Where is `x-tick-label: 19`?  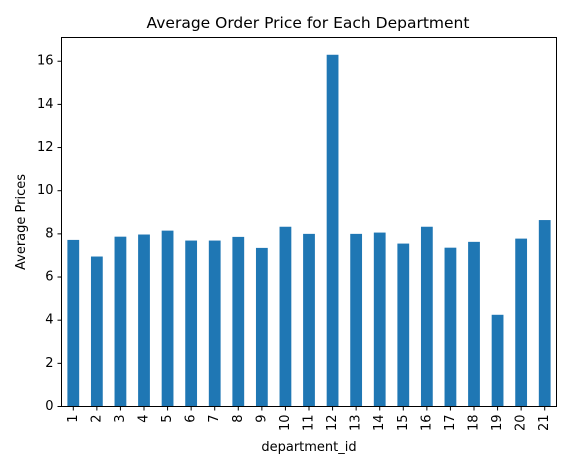
x-tick-label: 19 is located at coordinates (497, 423).